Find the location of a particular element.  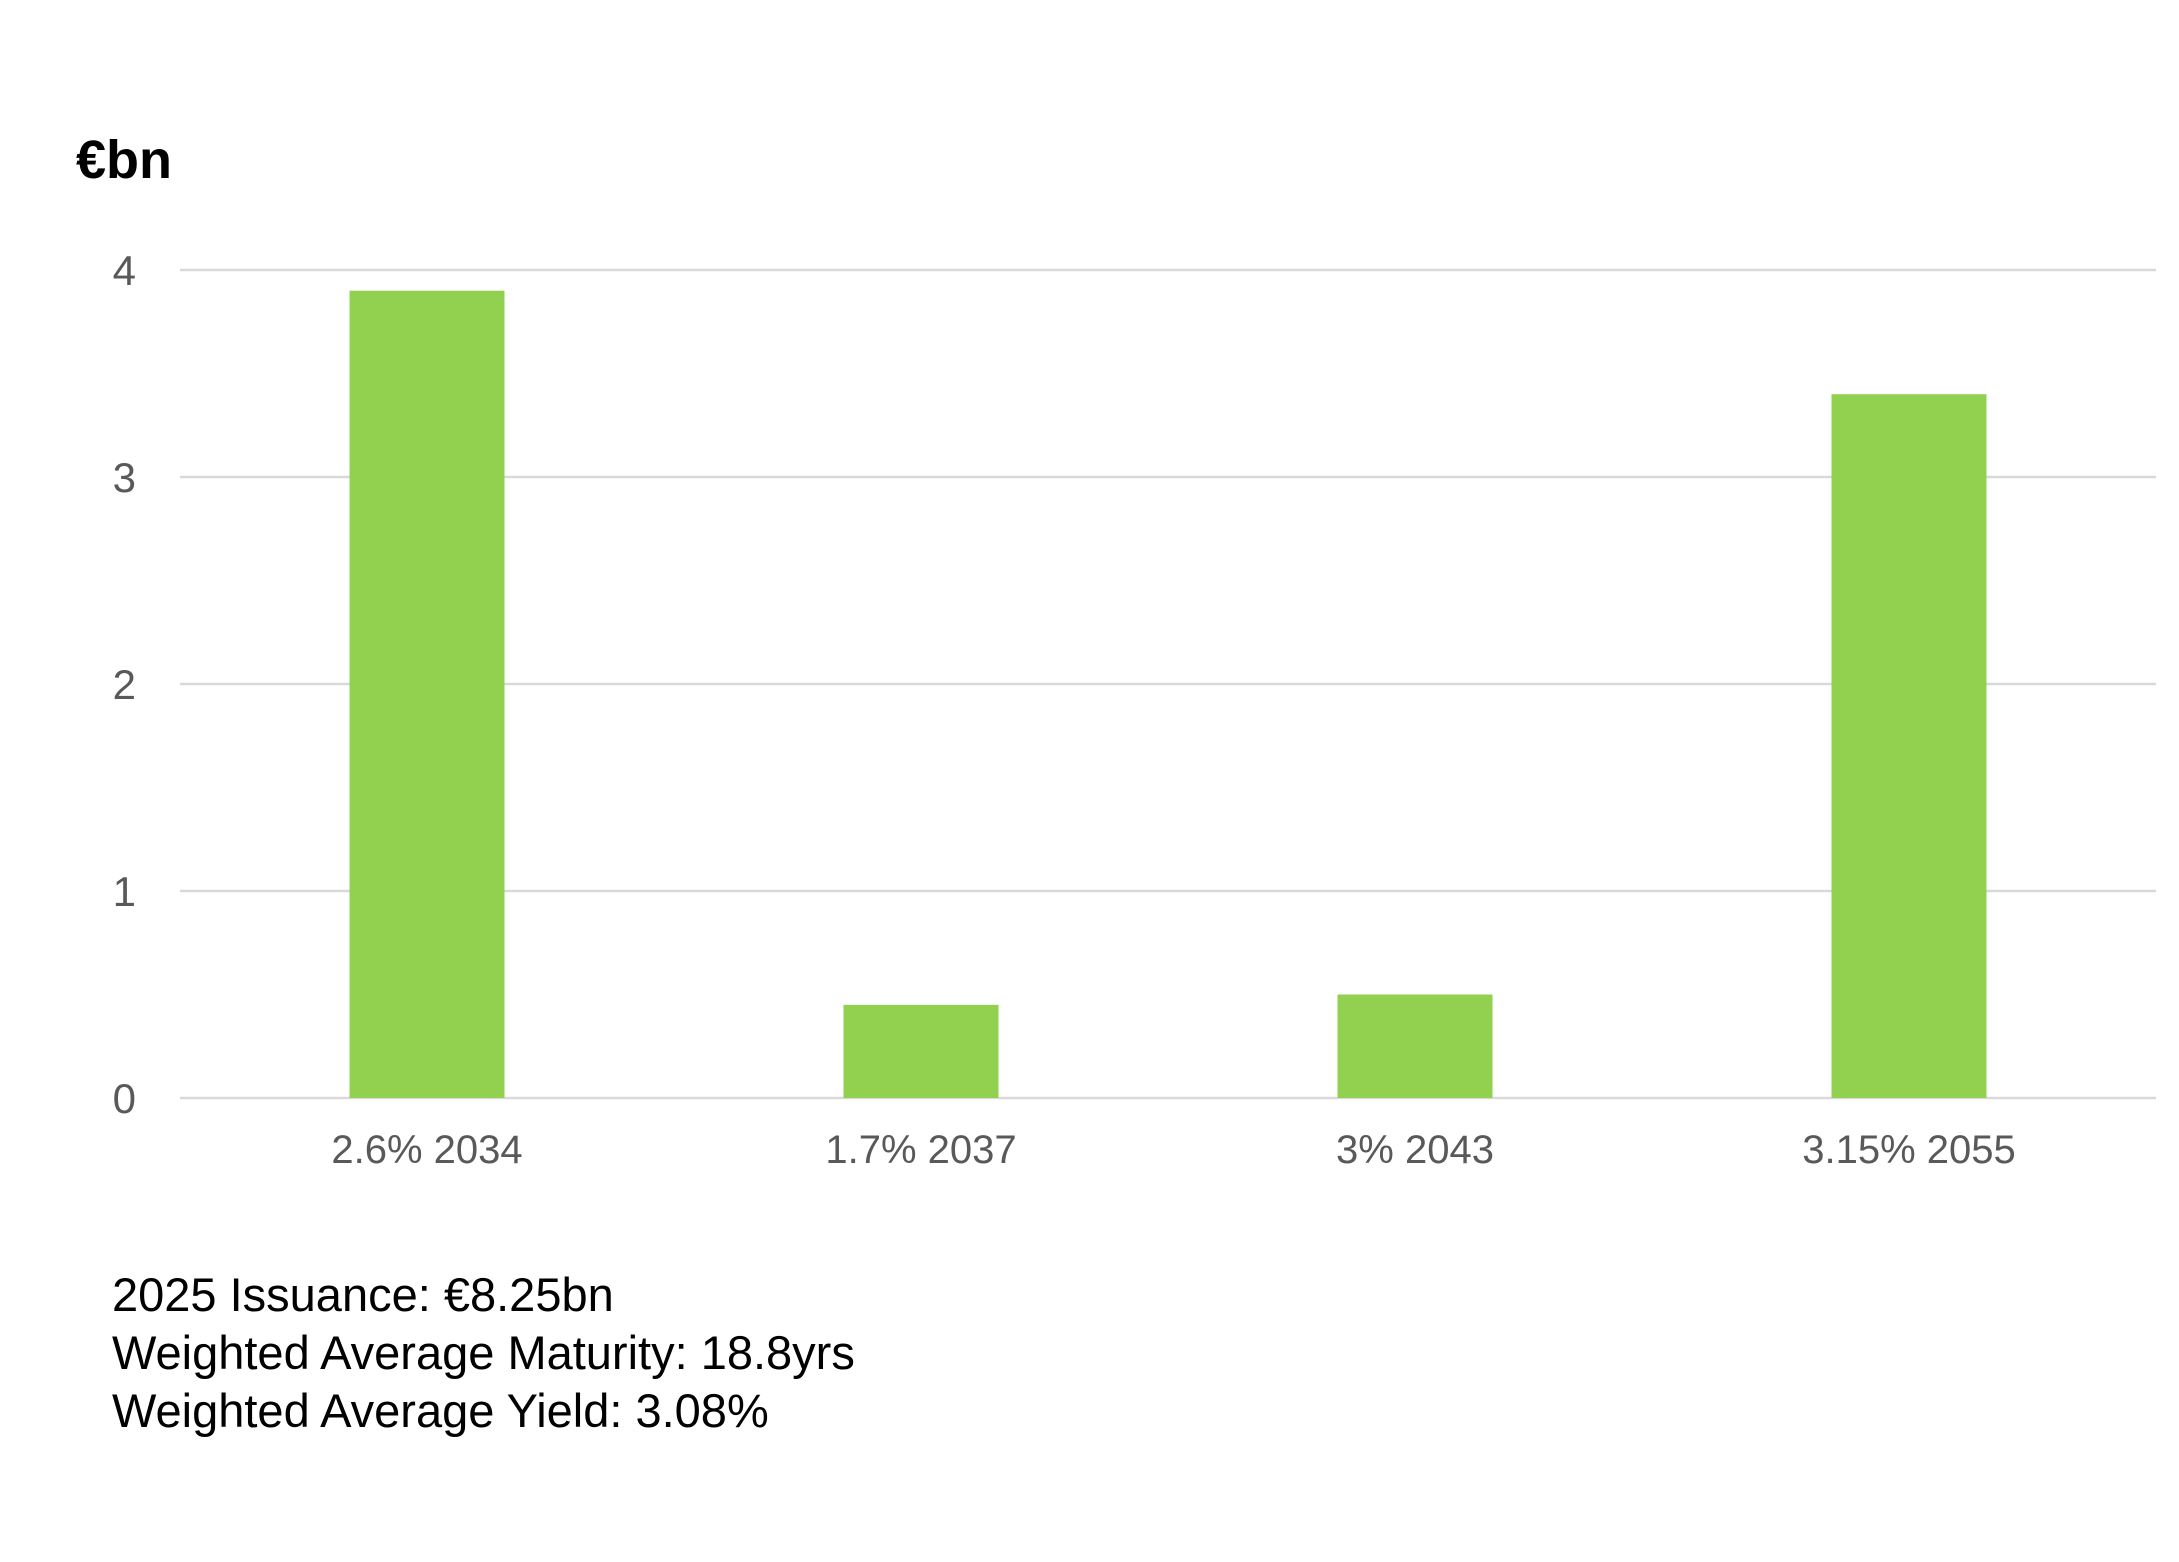

x-category-label: 3% 2043 is located at coordinates (1415, 1150).